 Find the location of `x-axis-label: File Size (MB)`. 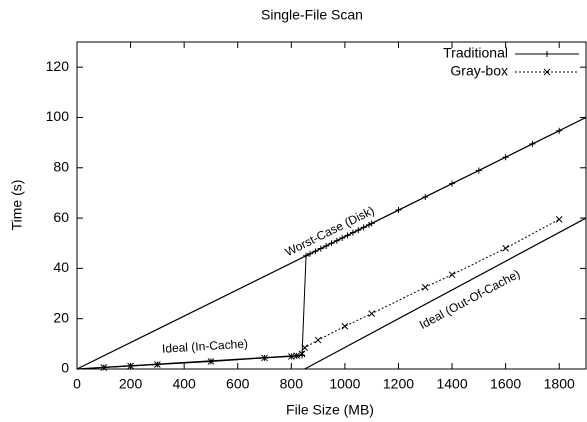

x-axis-label: File Size (MB) is located at coordinates (330, 410).